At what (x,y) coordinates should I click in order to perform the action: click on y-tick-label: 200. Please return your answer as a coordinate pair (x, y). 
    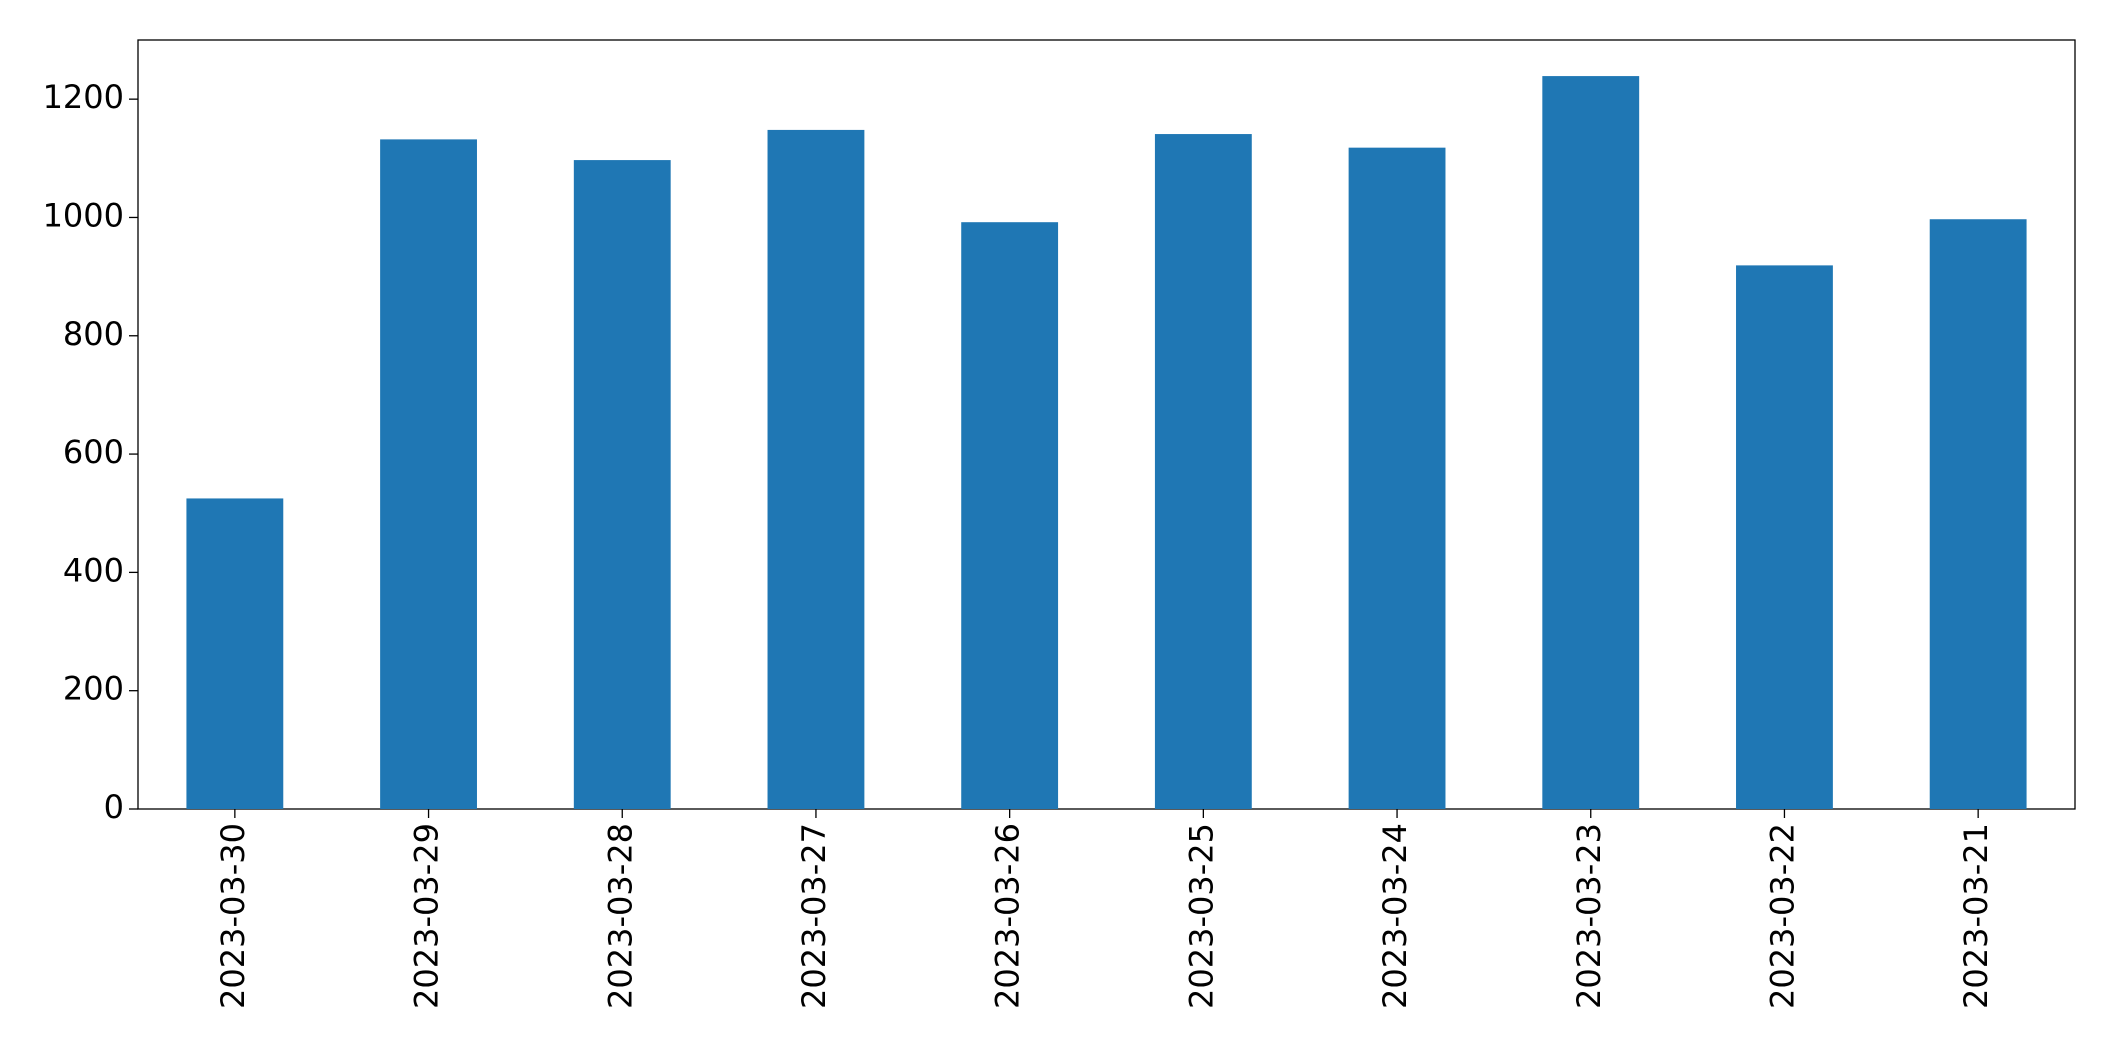
    Looking at the image, I should click on (93, 689).